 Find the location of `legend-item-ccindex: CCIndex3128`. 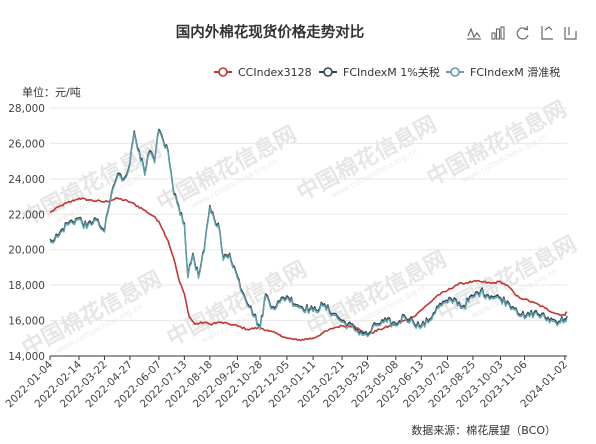

legend-item-ccindex: CCIndex3128 is located at coordinates (263, 72).